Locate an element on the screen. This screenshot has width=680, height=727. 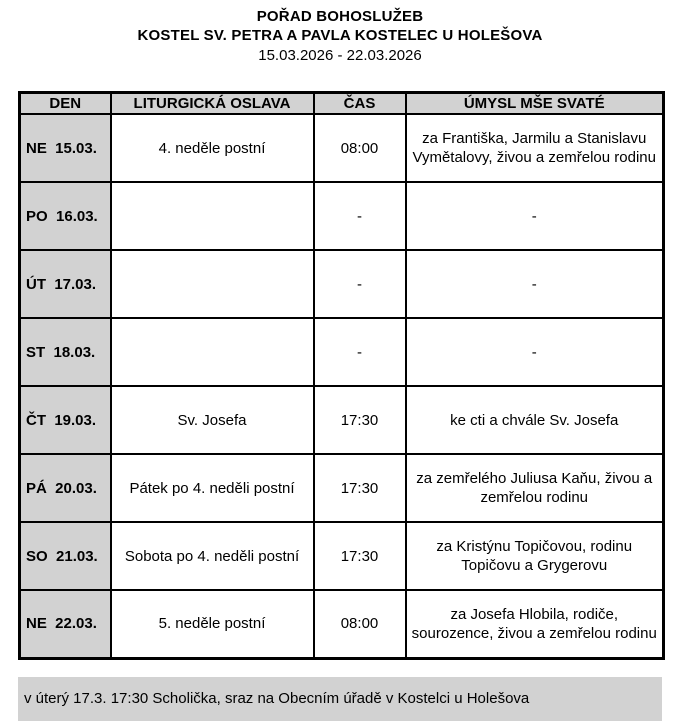
day-cell: PÁ 20.03. is located at coordinates (65, 488).